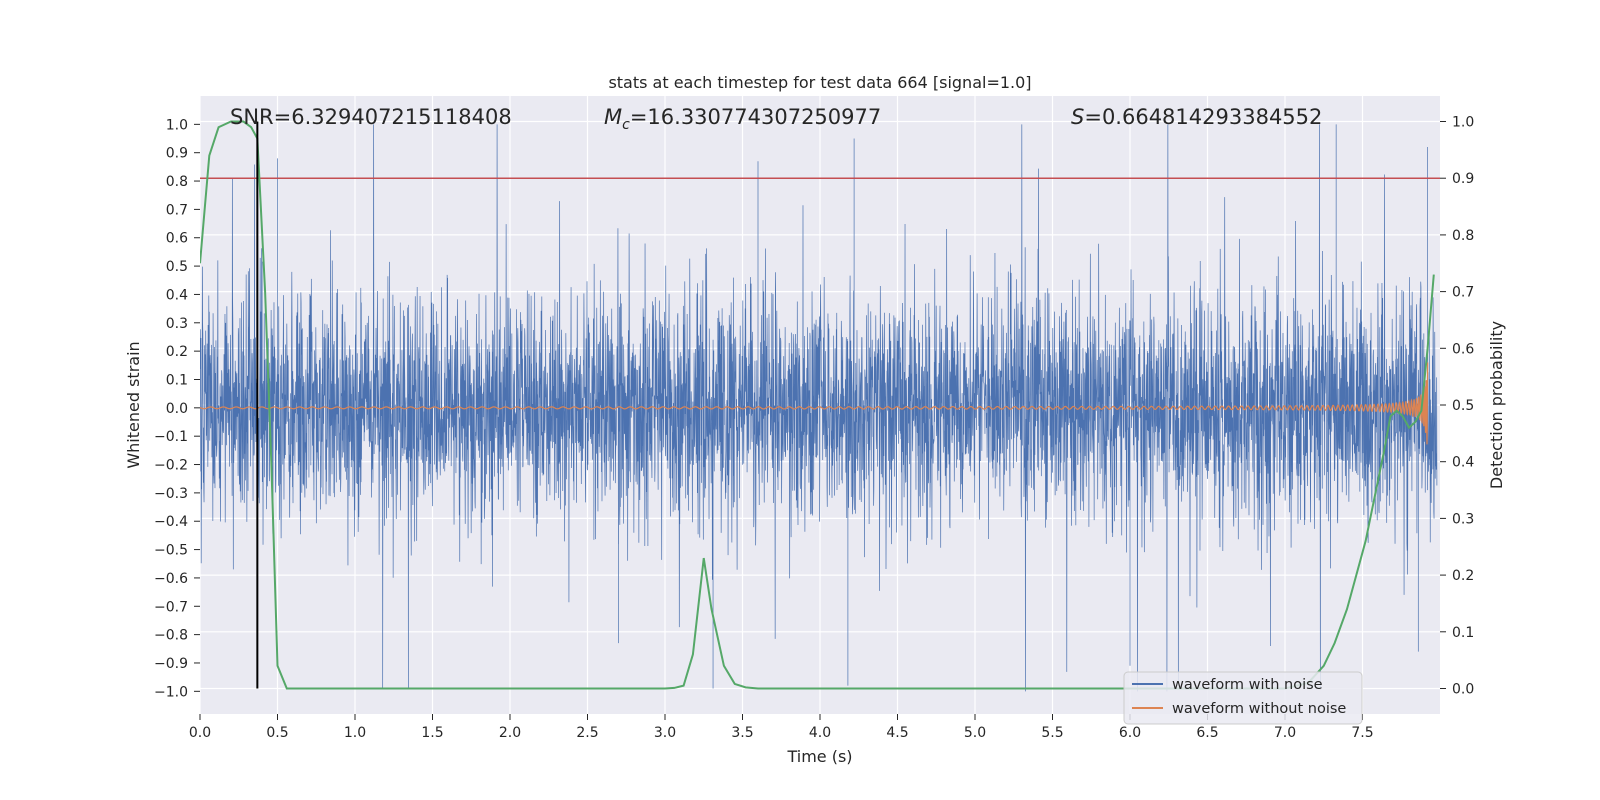 This screenshot has width=1600, height=800. I want to click on y-tick-label: −0.5, so click(171, 551).